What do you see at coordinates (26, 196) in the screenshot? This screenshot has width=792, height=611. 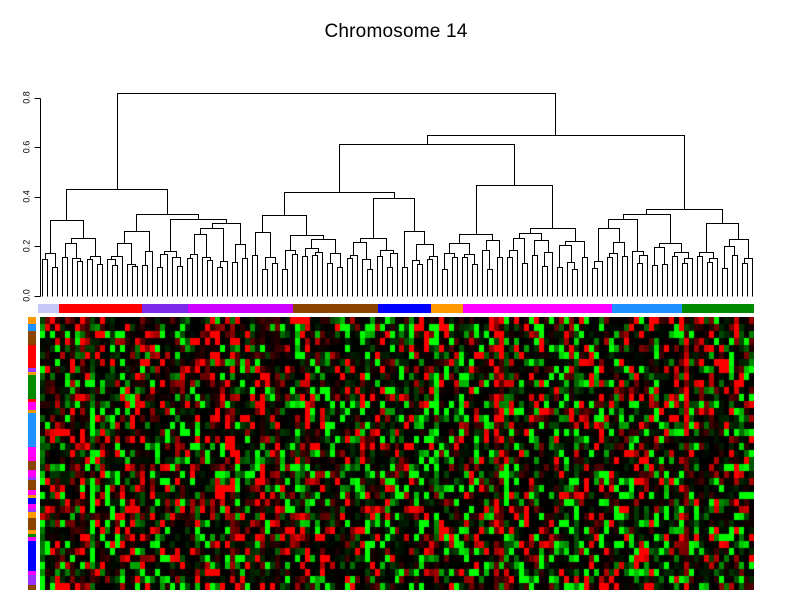 I see `axis-tick-label: 0.4` at bounding box center [26, 196].